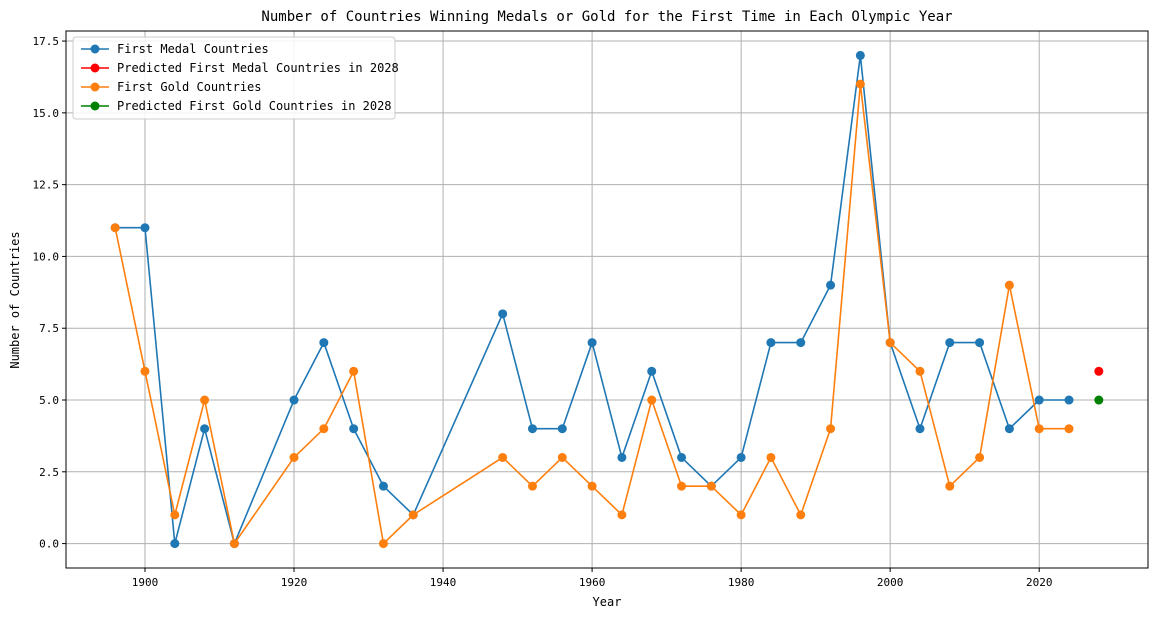 The height and width of the screenshot is (618, 1160). What do you see at coordinates (607, 602) in the screenshot?
I see `x-axis-label: Year` at bounding box center [607, 602].